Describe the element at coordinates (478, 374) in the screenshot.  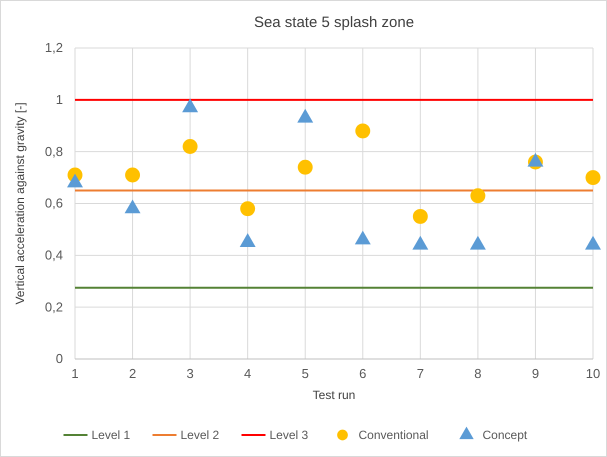
I see `x-tick-label: 8` at that location.